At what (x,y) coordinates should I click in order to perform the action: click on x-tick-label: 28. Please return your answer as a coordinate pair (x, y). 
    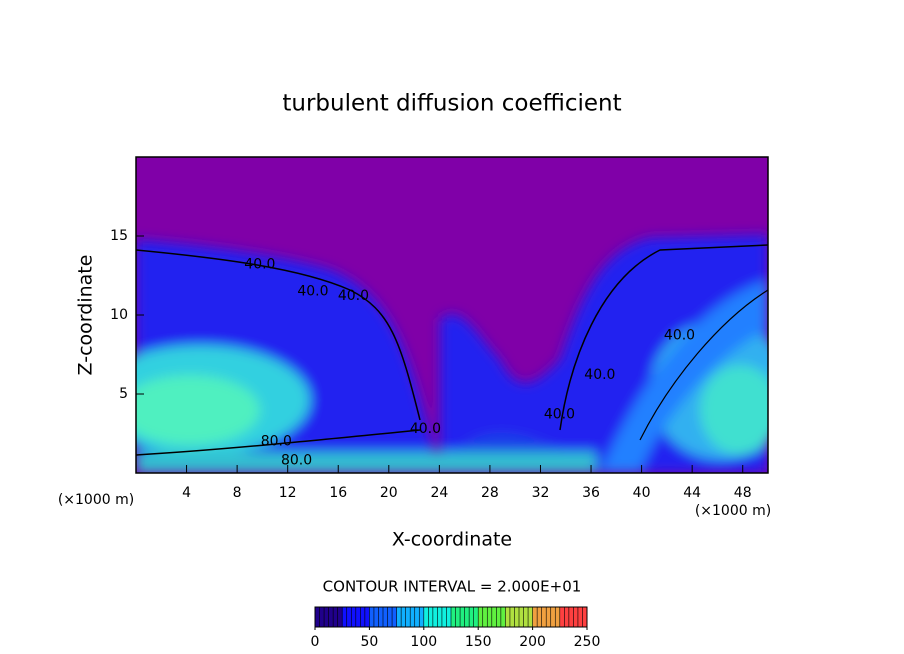
    Looking at the image, I should click on (490, 493).